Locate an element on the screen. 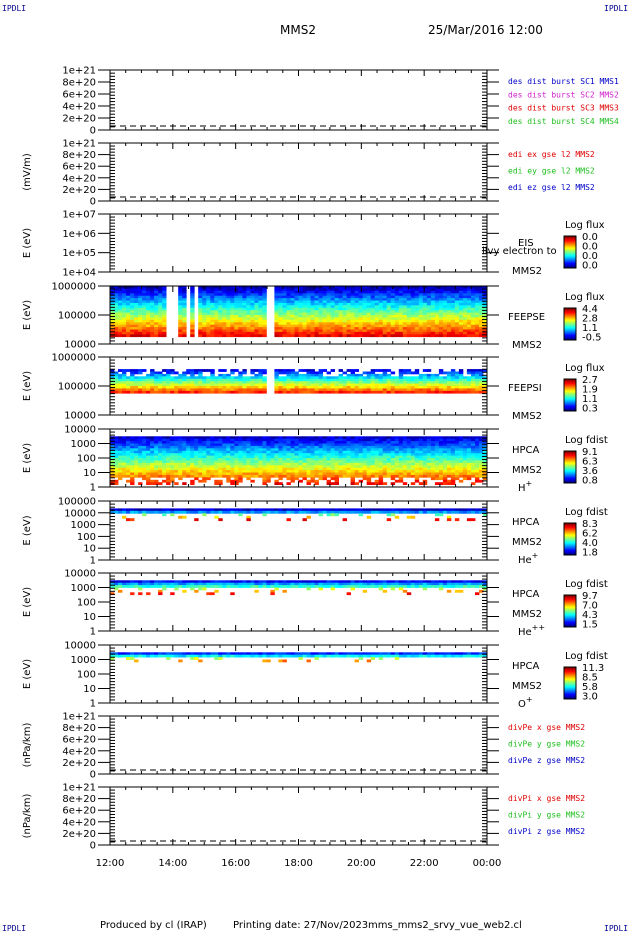  legend-entry: divPi z gse MMS2 is located at coordinates (546, 831).